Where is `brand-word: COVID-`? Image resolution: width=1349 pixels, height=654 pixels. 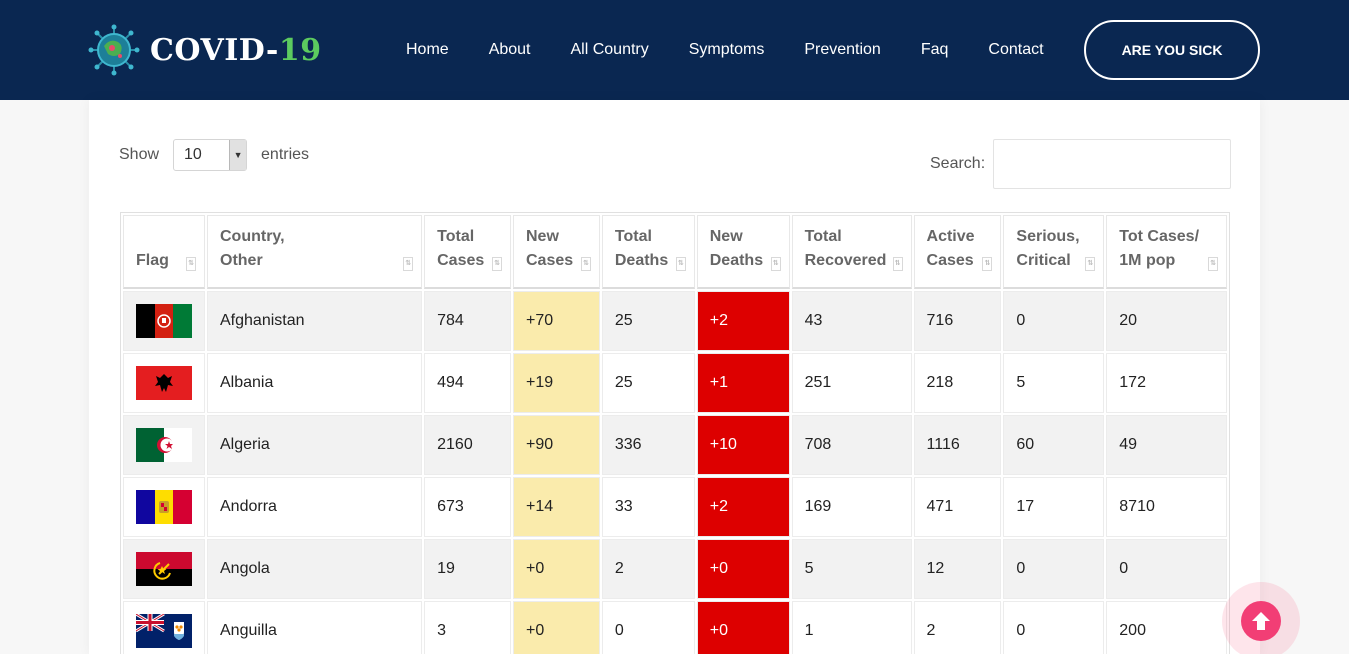 brand-word: COVID- is located at coordinates (214, 50).